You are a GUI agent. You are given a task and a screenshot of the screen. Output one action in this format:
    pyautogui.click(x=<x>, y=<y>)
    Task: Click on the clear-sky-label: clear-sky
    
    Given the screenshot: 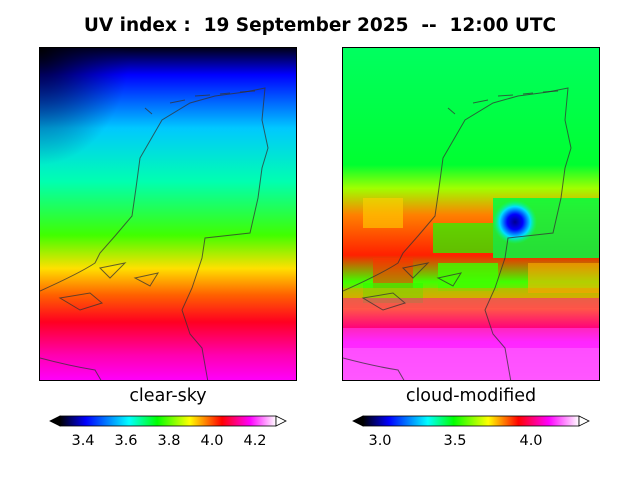 What is the action you would take?
    pyautogui.click(x=168, y=396)
    